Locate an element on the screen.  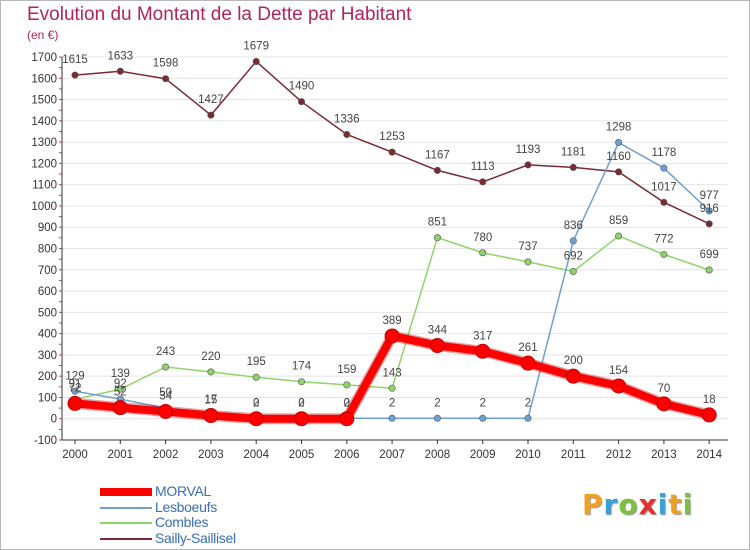
data-label: 91 is located at coordinates (75, 384).